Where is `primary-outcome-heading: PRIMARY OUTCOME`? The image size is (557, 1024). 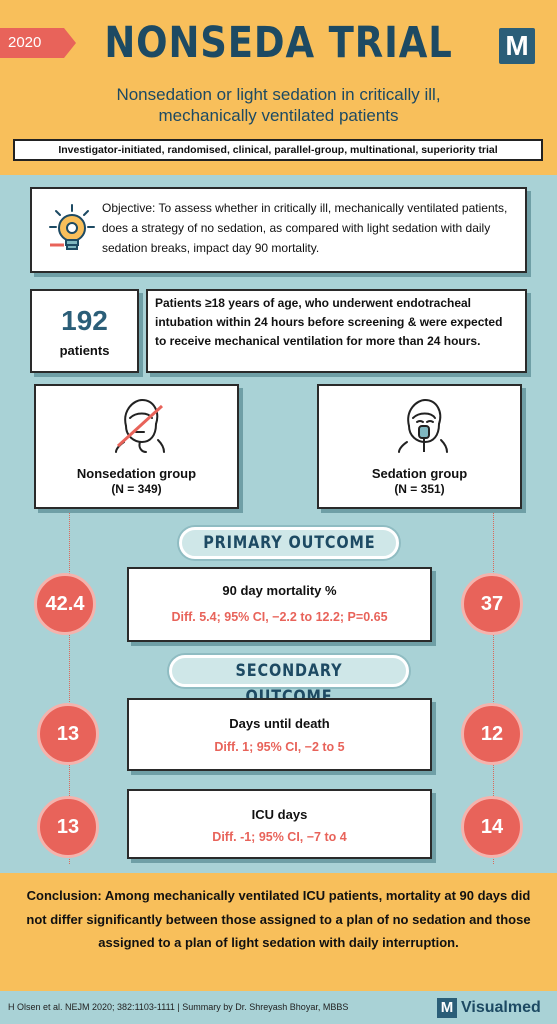
primary-outcome-heading: PRIMARY OUTCOME is located at coordinates (289, 543).